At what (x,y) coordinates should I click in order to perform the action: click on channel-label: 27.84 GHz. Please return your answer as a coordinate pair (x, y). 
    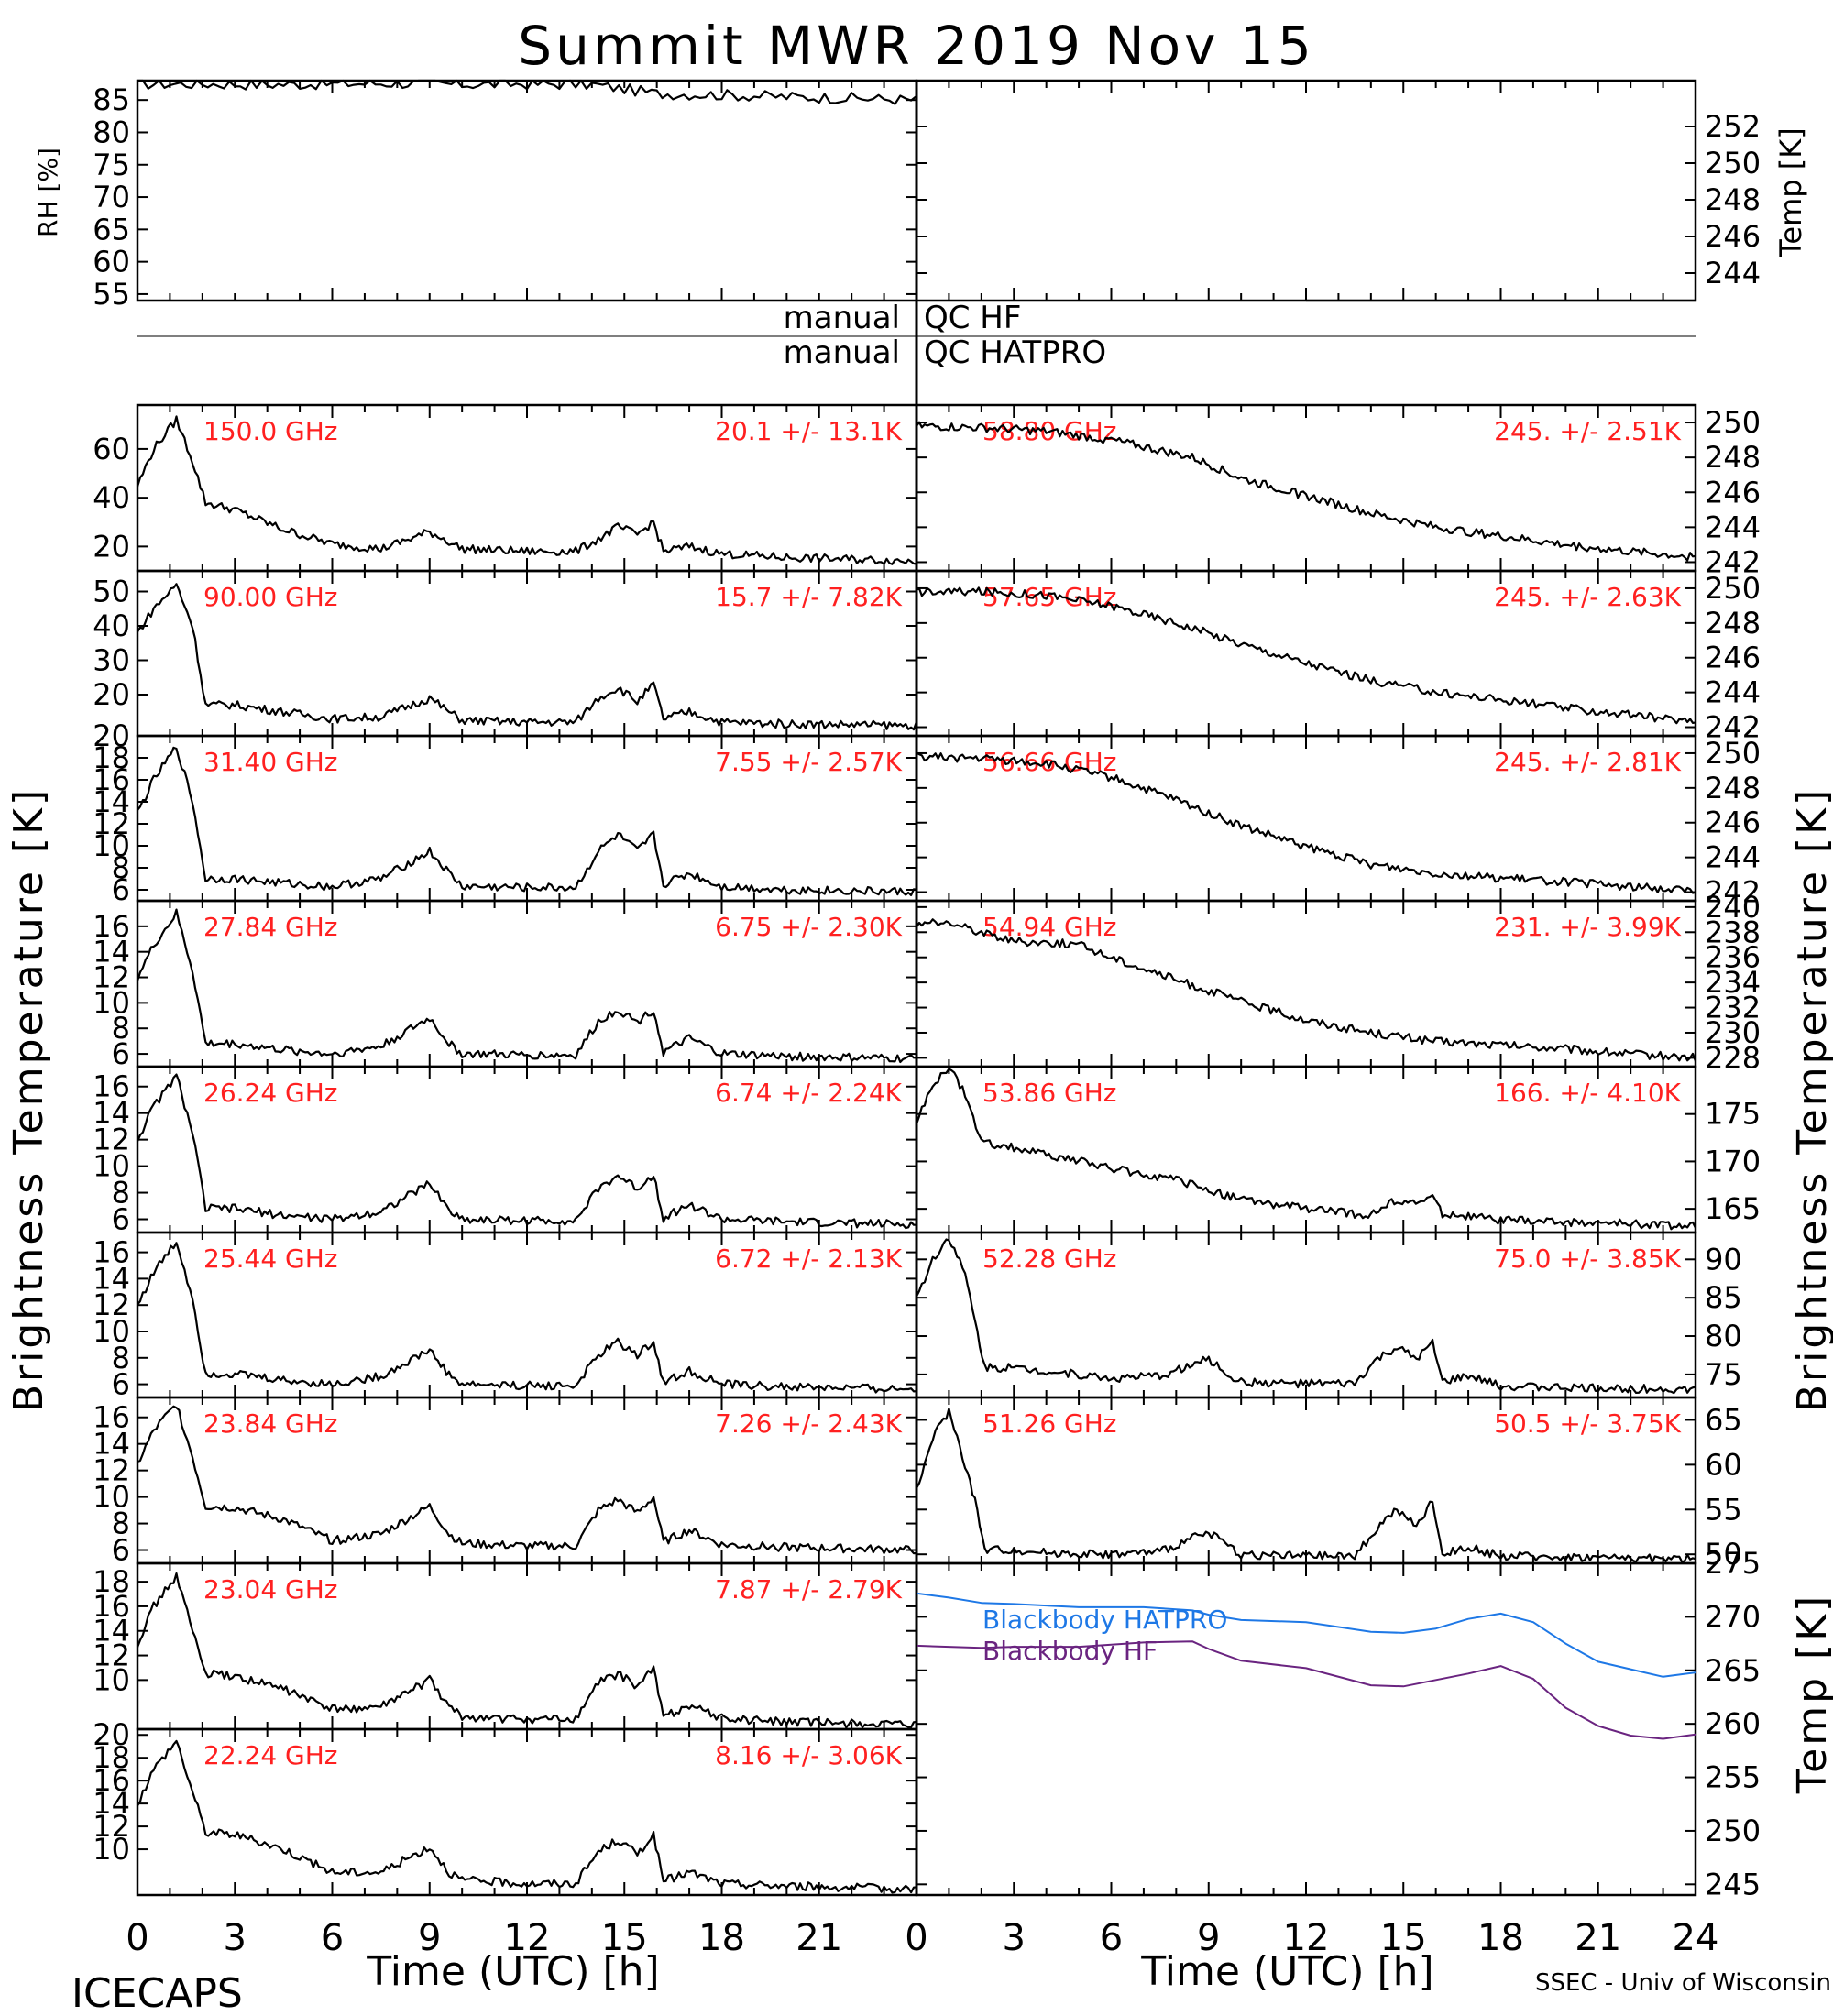
    Looking at the image, I should click on (270, 927).